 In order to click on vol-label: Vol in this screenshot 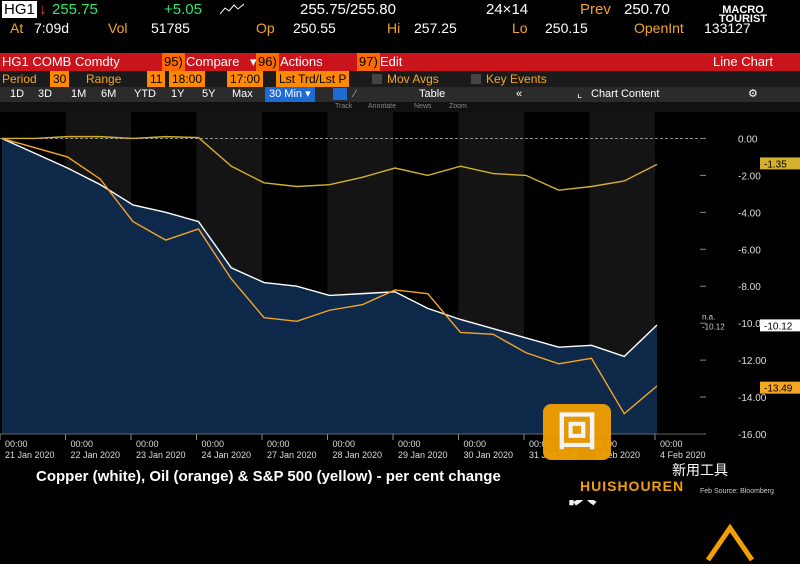, I will do `click(118, 28)`.